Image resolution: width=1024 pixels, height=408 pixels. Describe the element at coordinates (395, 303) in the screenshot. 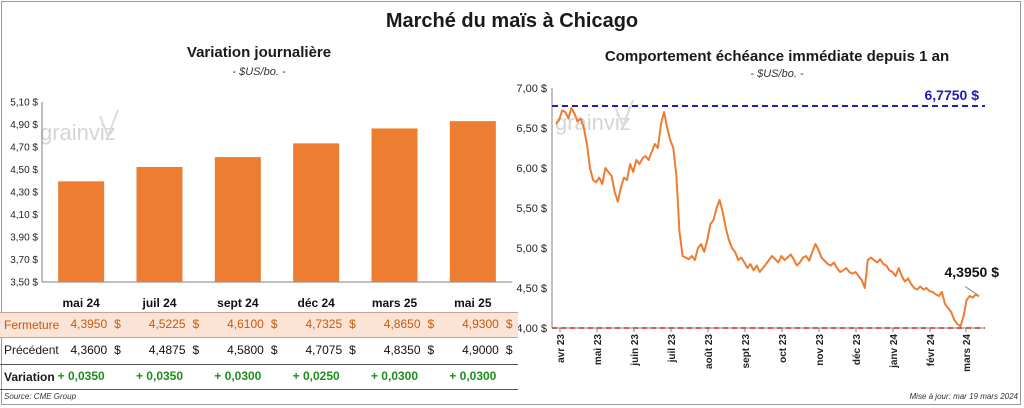

I see `bar-category-label: mars 25` at that location.